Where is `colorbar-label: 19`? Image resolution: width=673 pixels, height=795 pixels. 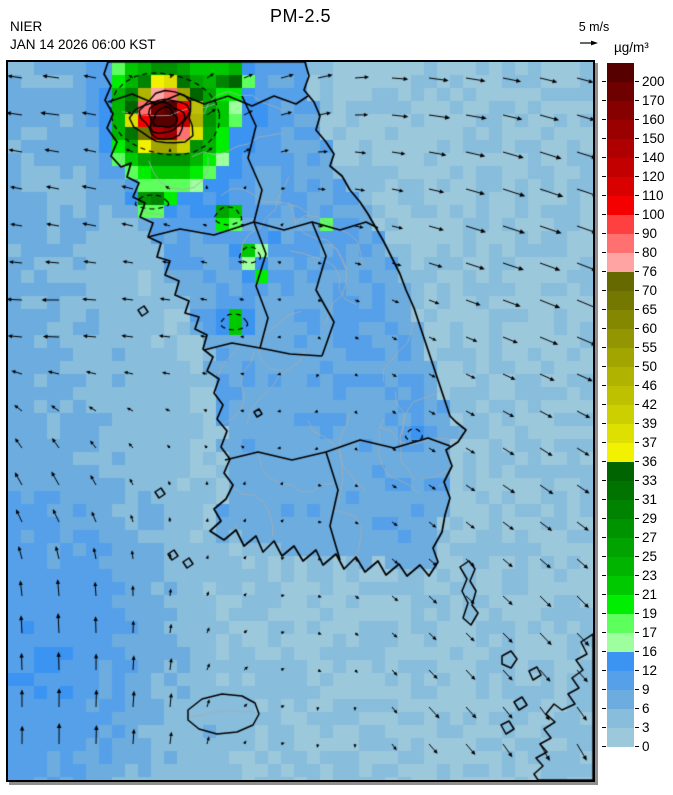
colorbar-label: 19 is located at coordinates (650, 613).